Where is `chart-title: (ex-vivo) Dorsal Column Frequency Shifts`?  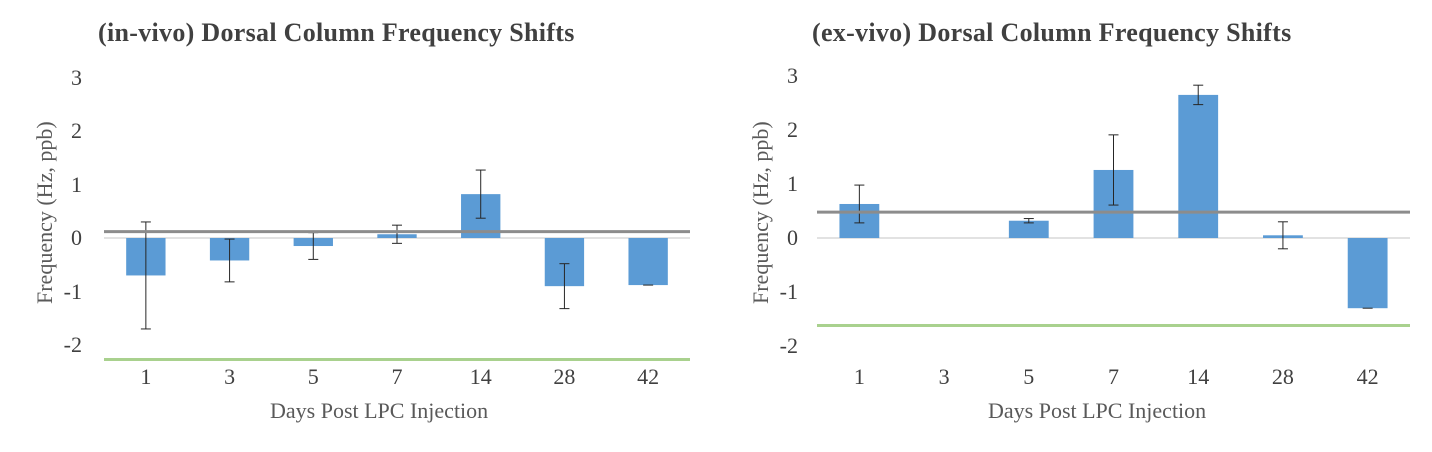 chart-title: (ex-vivo) Dorsal Column Frequency Shifts is located at coordinates (1052, 32).